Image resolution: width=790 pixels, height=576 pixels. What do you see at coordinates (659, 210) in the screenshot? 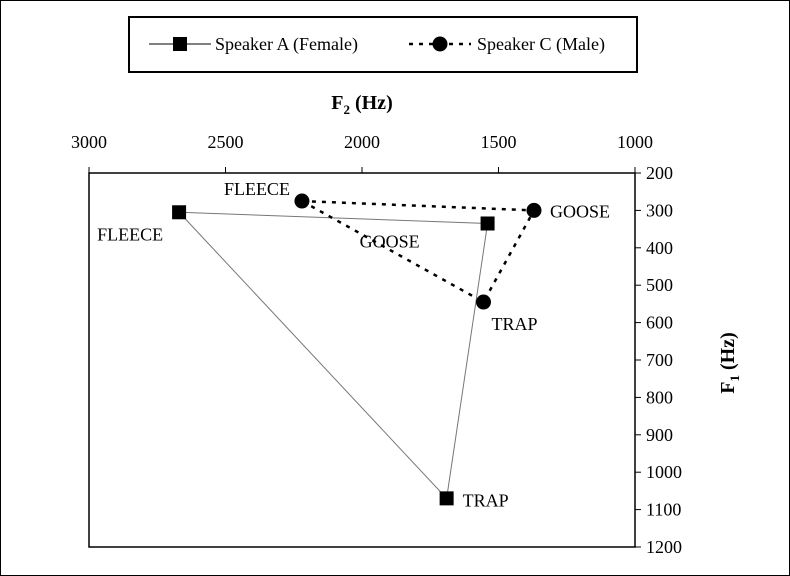
I see `y-tick-label: 300` at bounding box center [659, 210].